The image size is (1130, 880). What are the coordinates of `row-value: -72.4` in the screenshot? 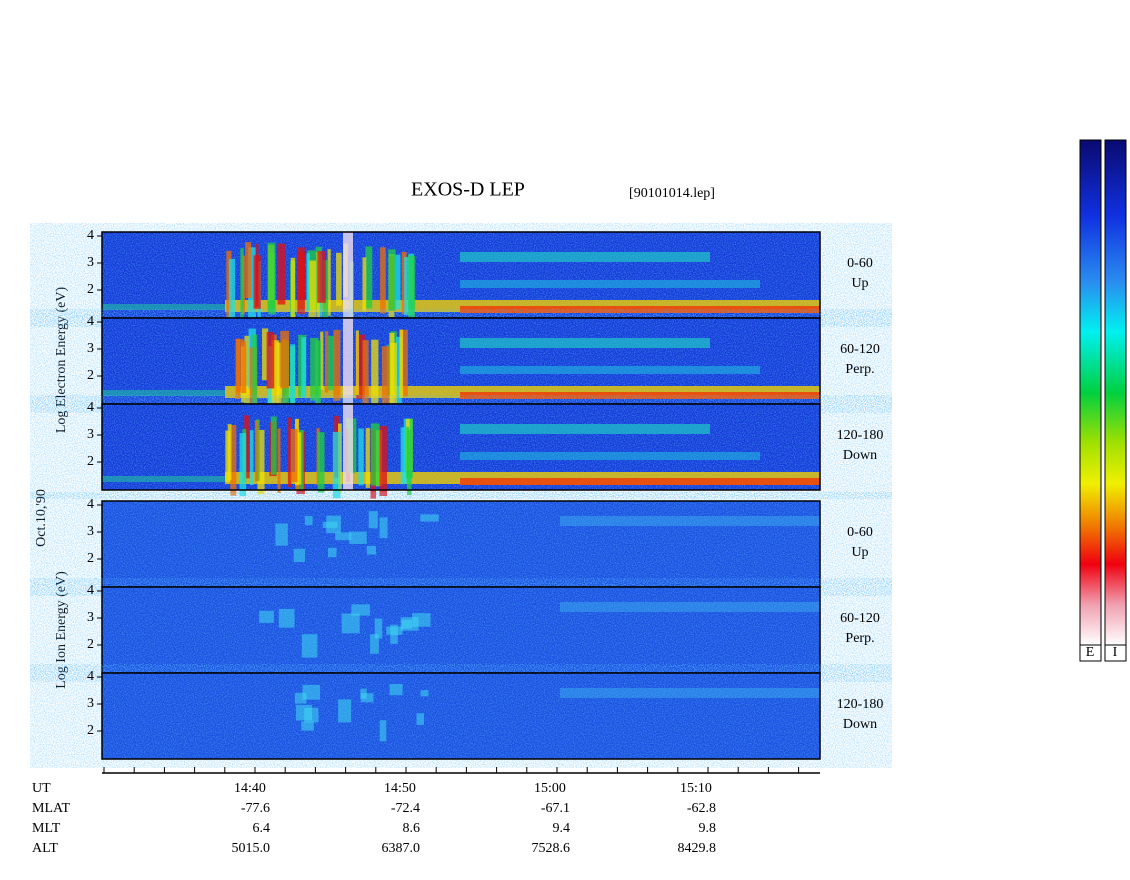 It's located at (405, 808).